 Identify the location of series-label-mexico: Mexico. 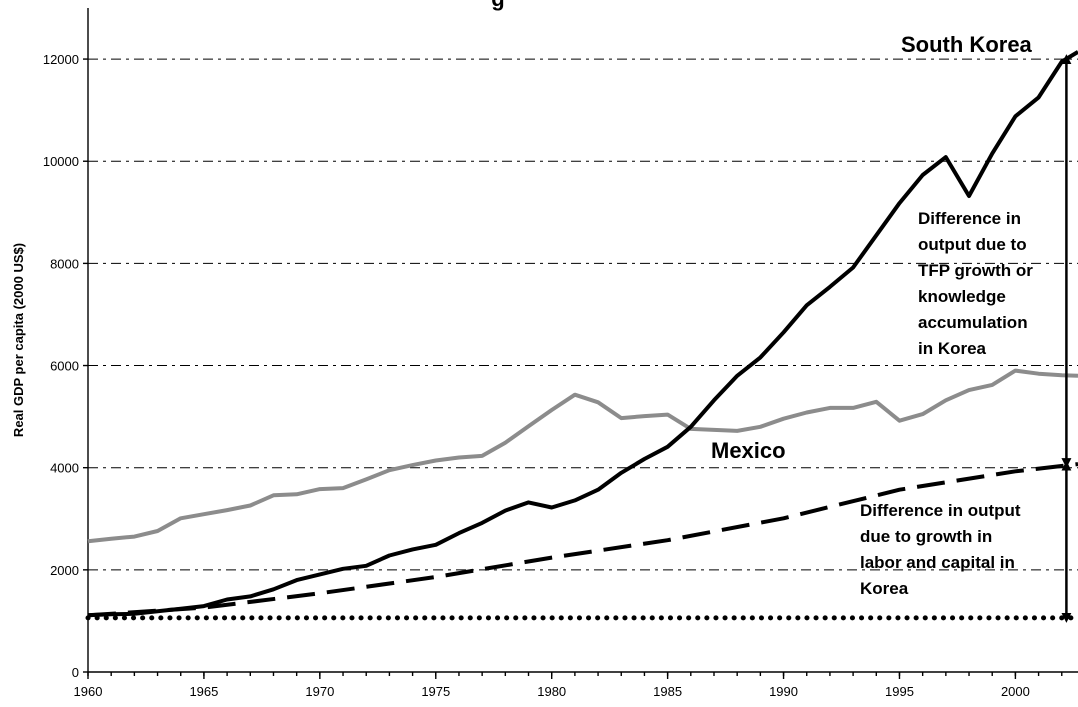
(748, 450).